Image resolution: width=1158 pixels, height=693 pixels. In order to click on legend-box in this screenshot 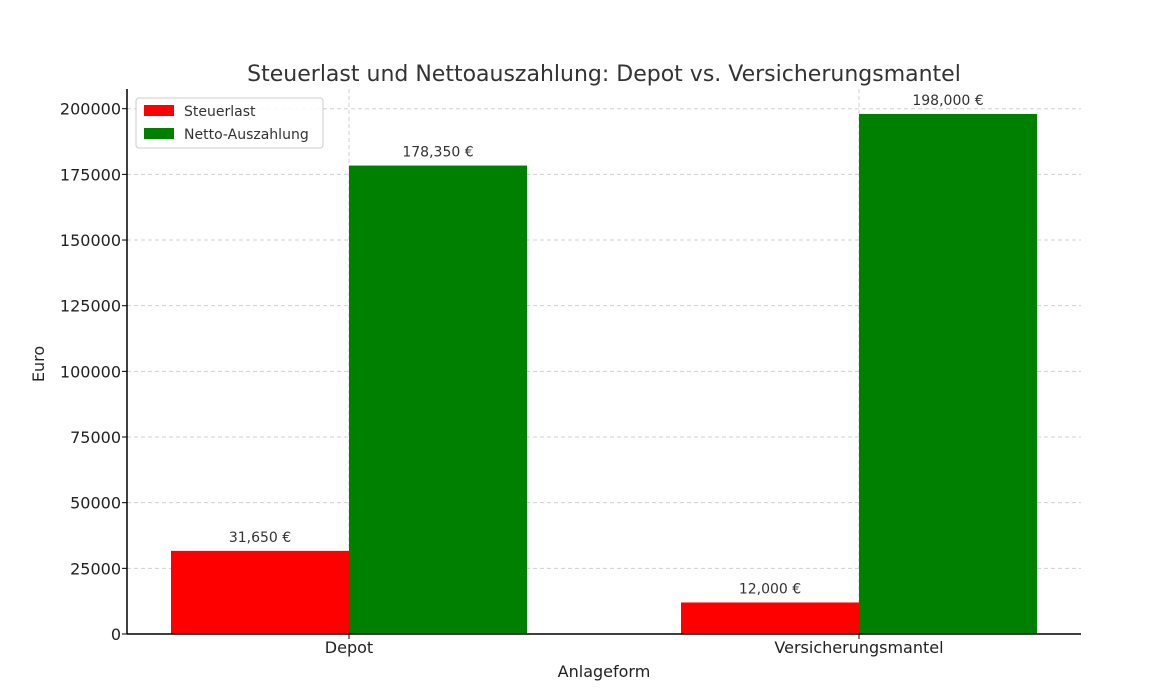, I will do `click(229, 123)`.